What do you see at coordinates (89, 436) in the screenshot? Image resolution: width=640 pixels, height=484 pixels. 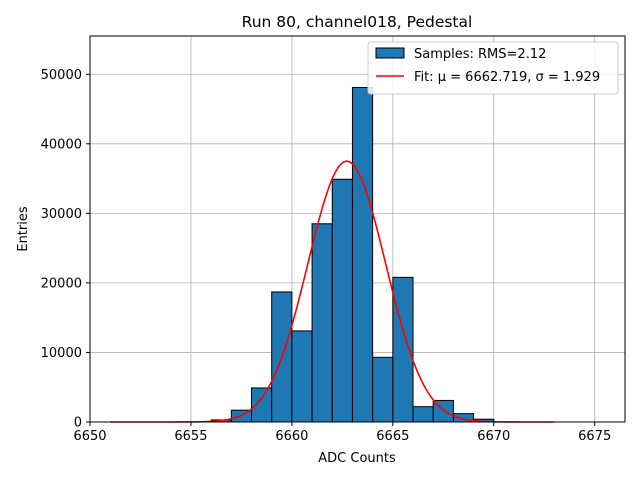 I see `x-tick-label: 6650` at bounding box center [89, 436].